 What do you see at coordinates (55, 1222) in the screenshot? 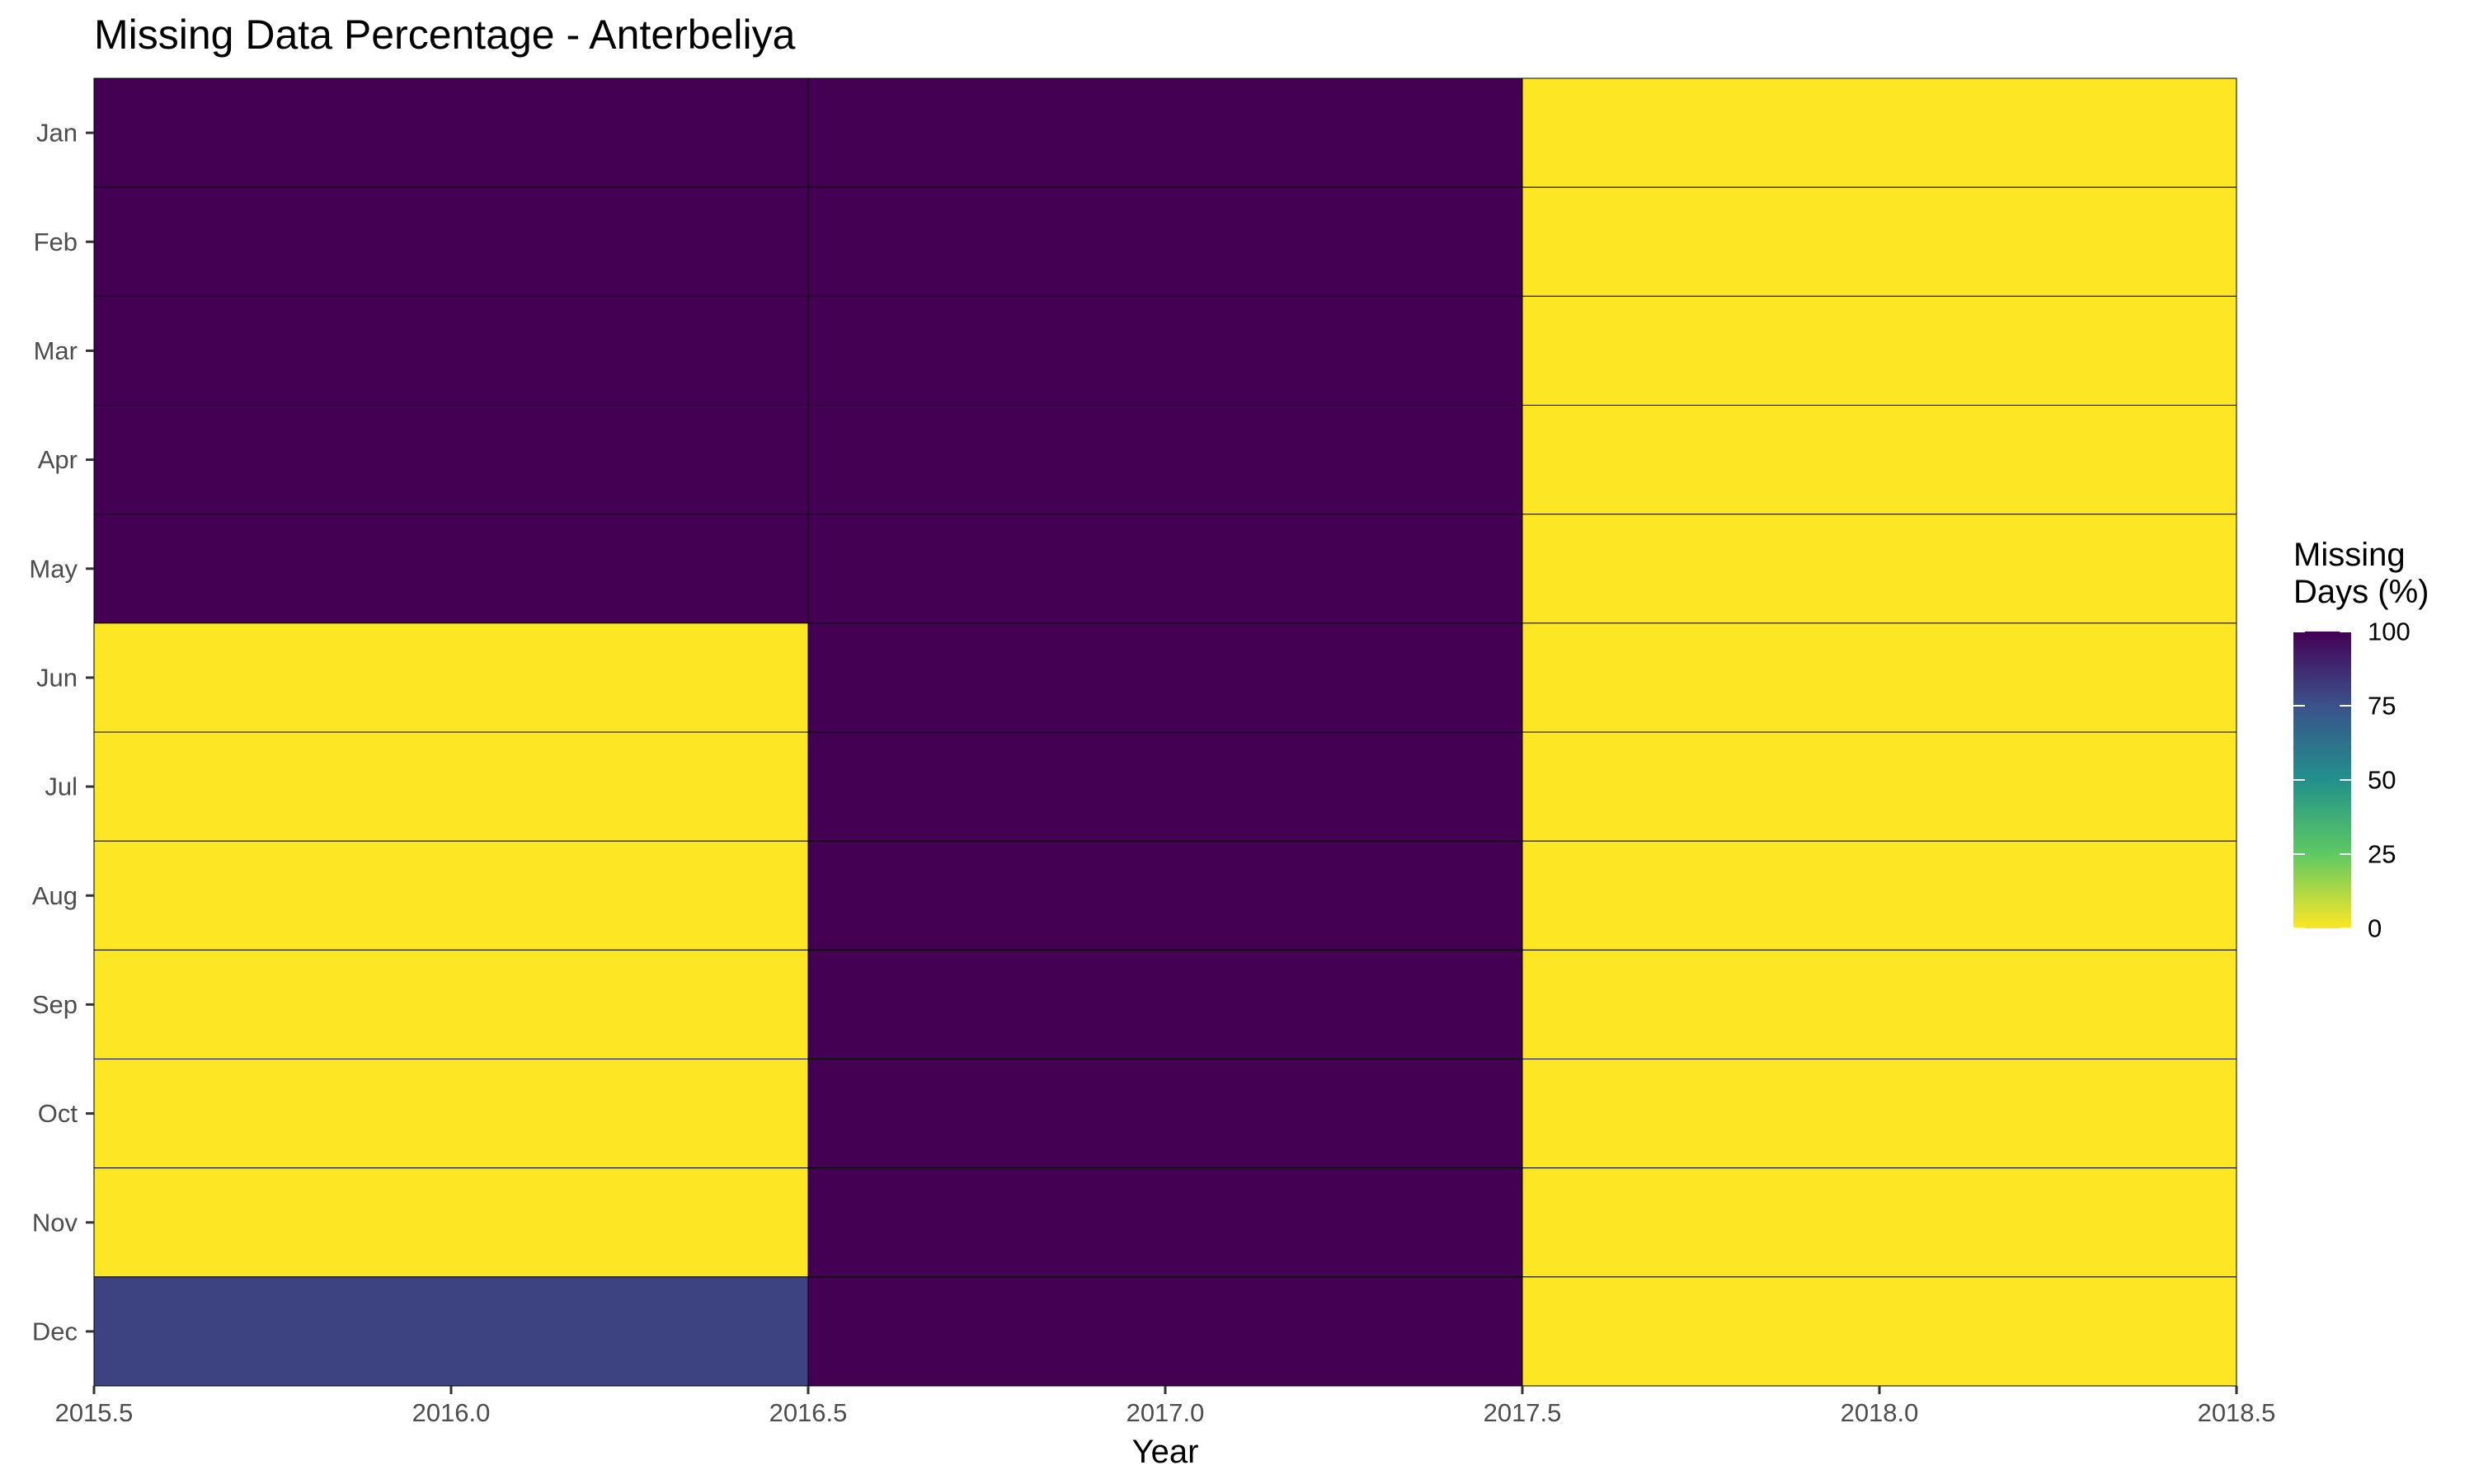
I see `y-tick-label-nov: Nov` at bounding box center [55, 1222].